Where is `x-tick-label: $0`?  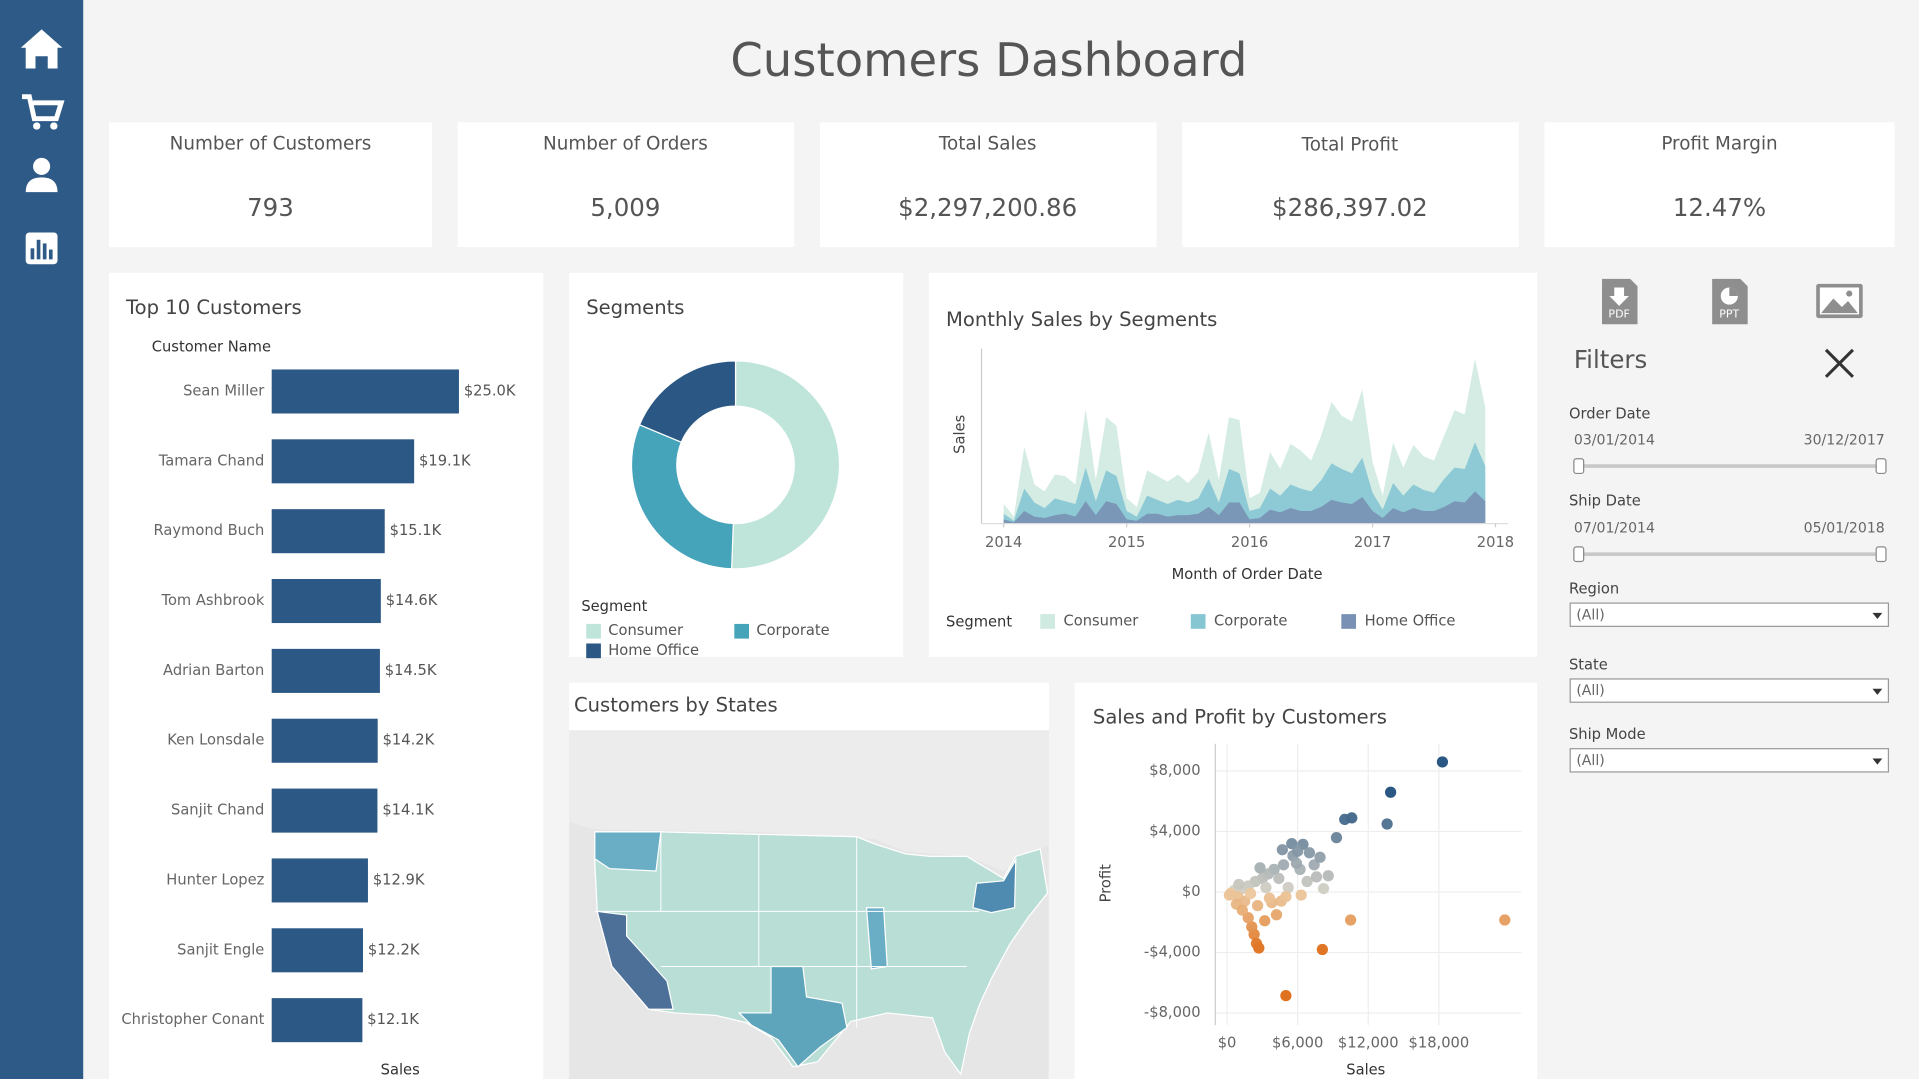 x-tick-label: $0 is located at coordinates (1227, 1043).